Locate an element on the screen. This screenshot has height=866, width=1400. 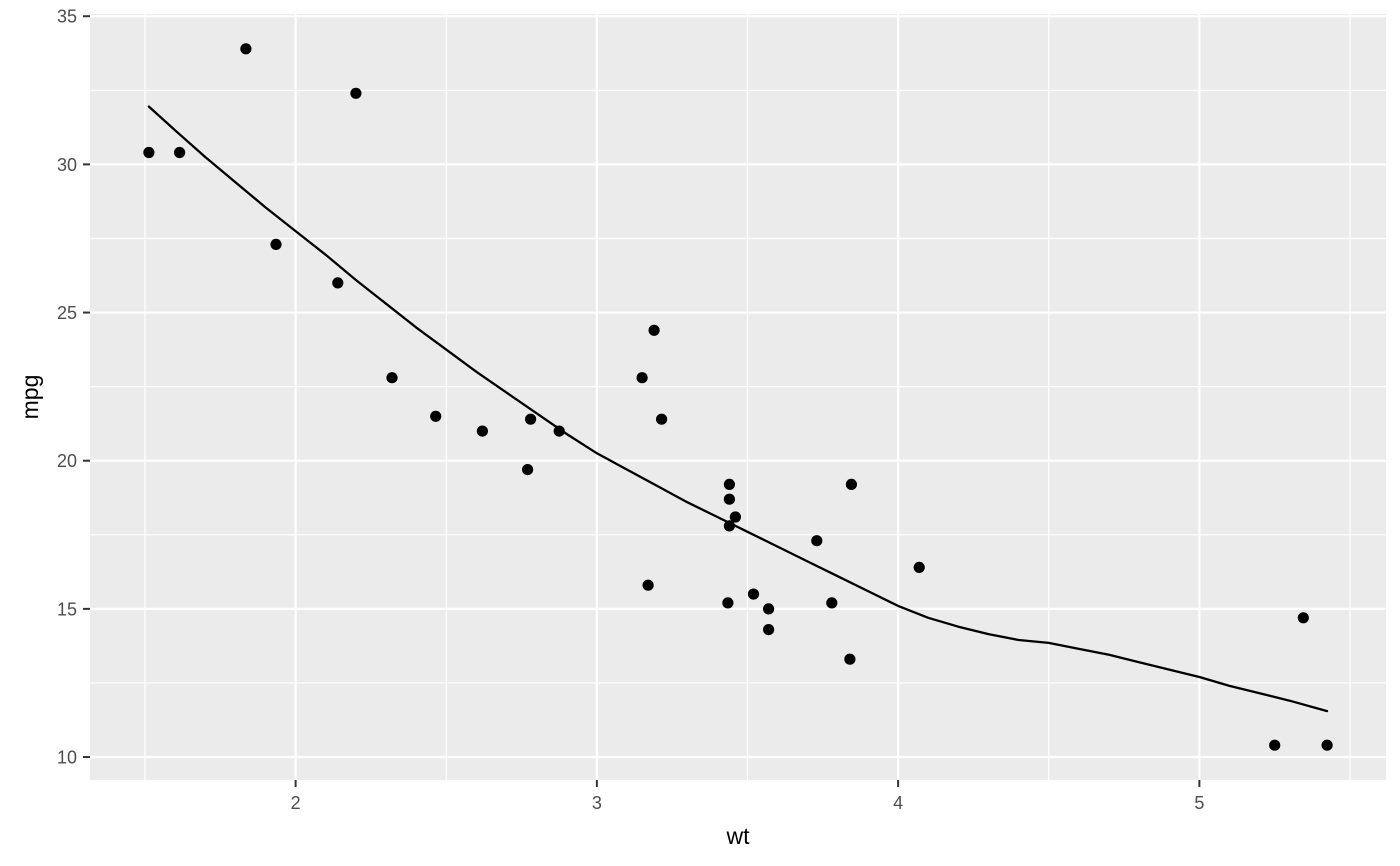
y-axis-tick-label: 10 is located at coordinates (67, 758).